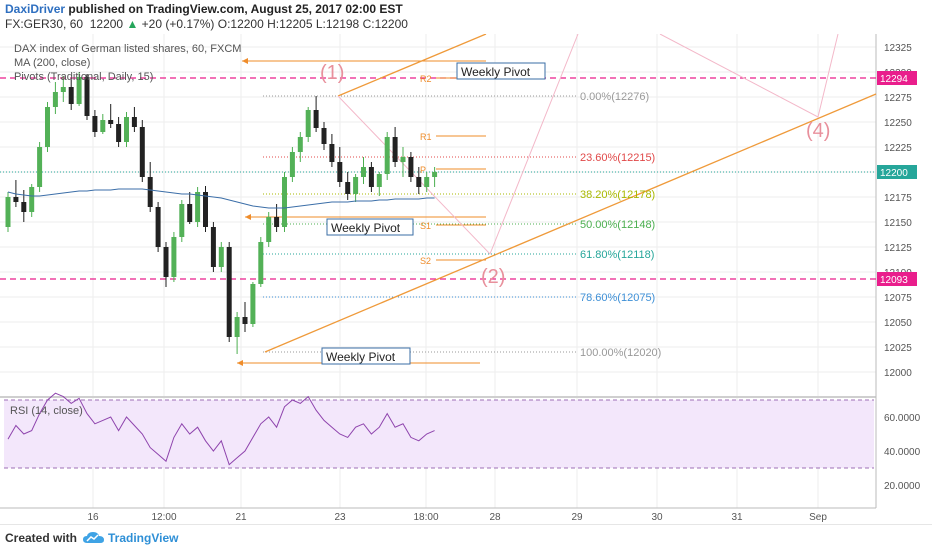  I want to click on open-label: O:, so click(224, 24).